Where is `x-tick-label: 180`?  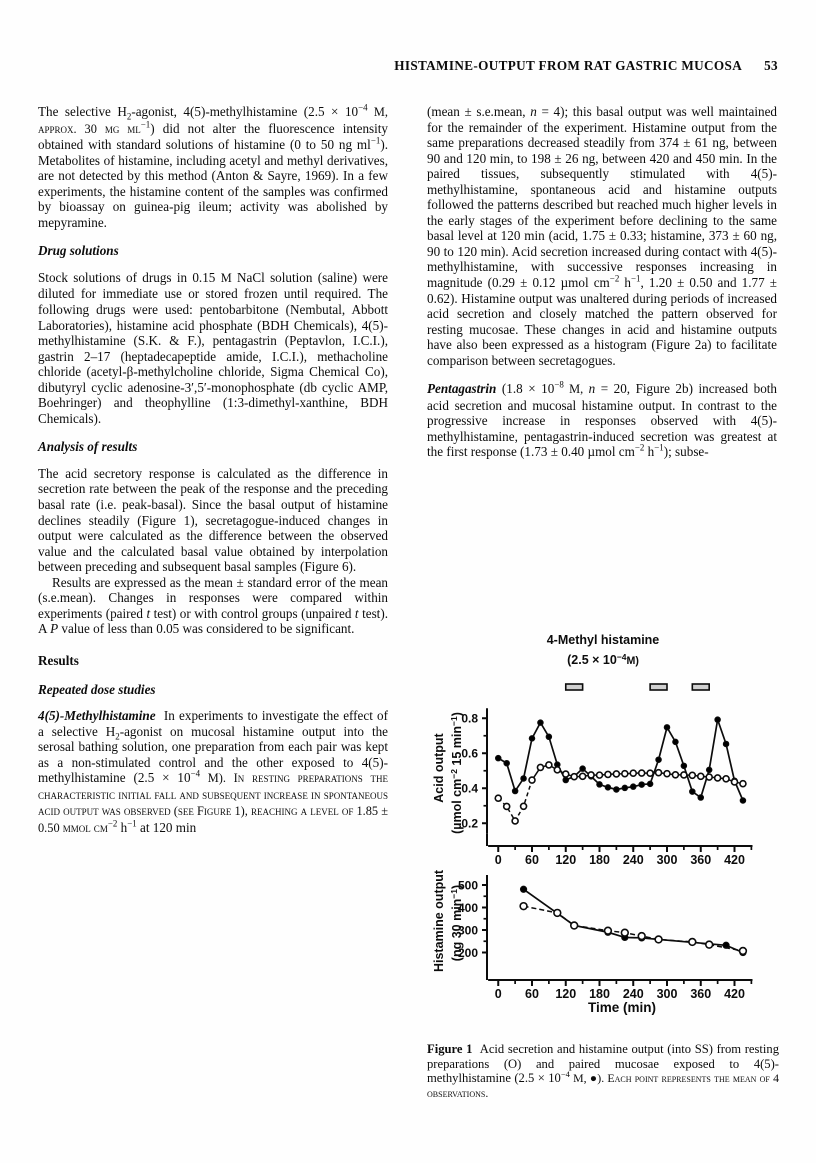
x-tick-label: 180 is located at coordinates (599, 994).